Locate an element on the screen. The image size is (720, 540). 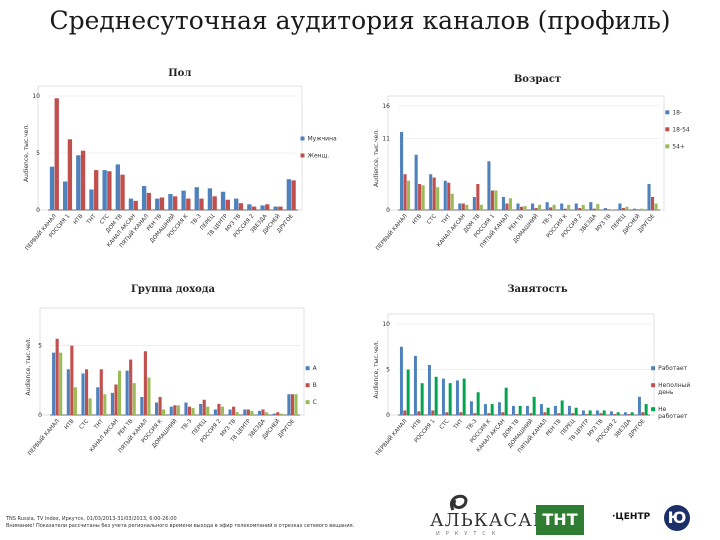
chart-title: Занятость is located at coordinates (537, 289).